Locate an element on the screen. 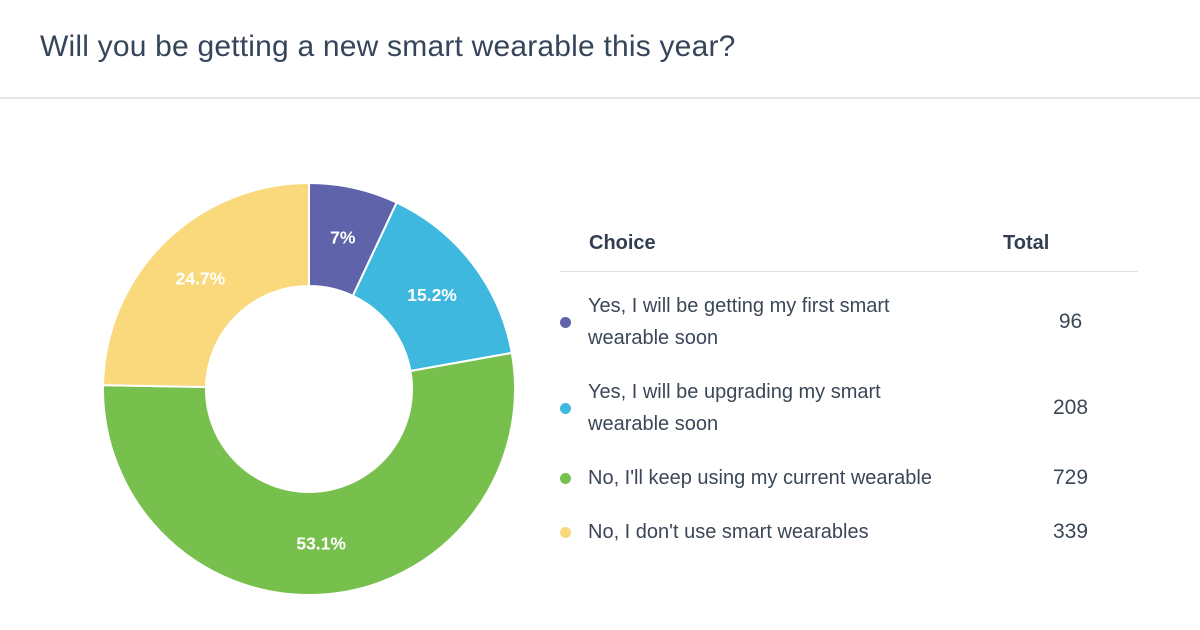 The image size is (1200, 630). choice-column-header: Choice is located at coordinates (622, 243).